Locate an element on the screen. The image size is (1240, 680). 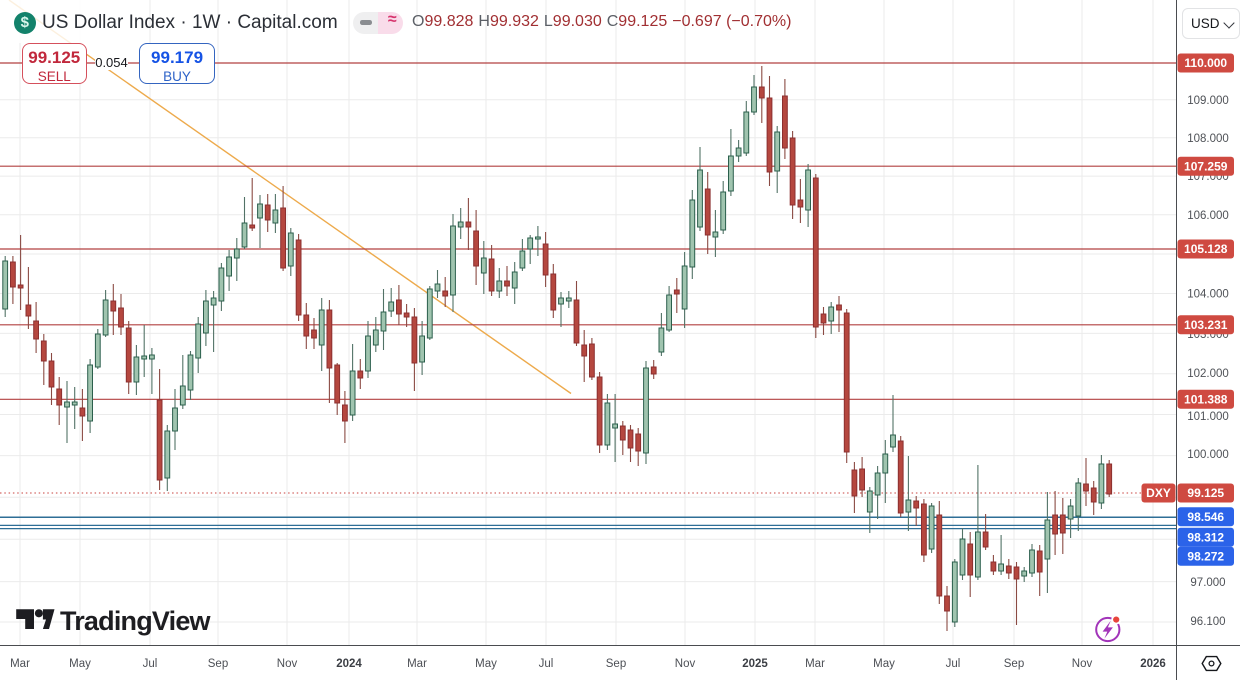
svg-text: 110.000 is located at coordinates (1205, 63).